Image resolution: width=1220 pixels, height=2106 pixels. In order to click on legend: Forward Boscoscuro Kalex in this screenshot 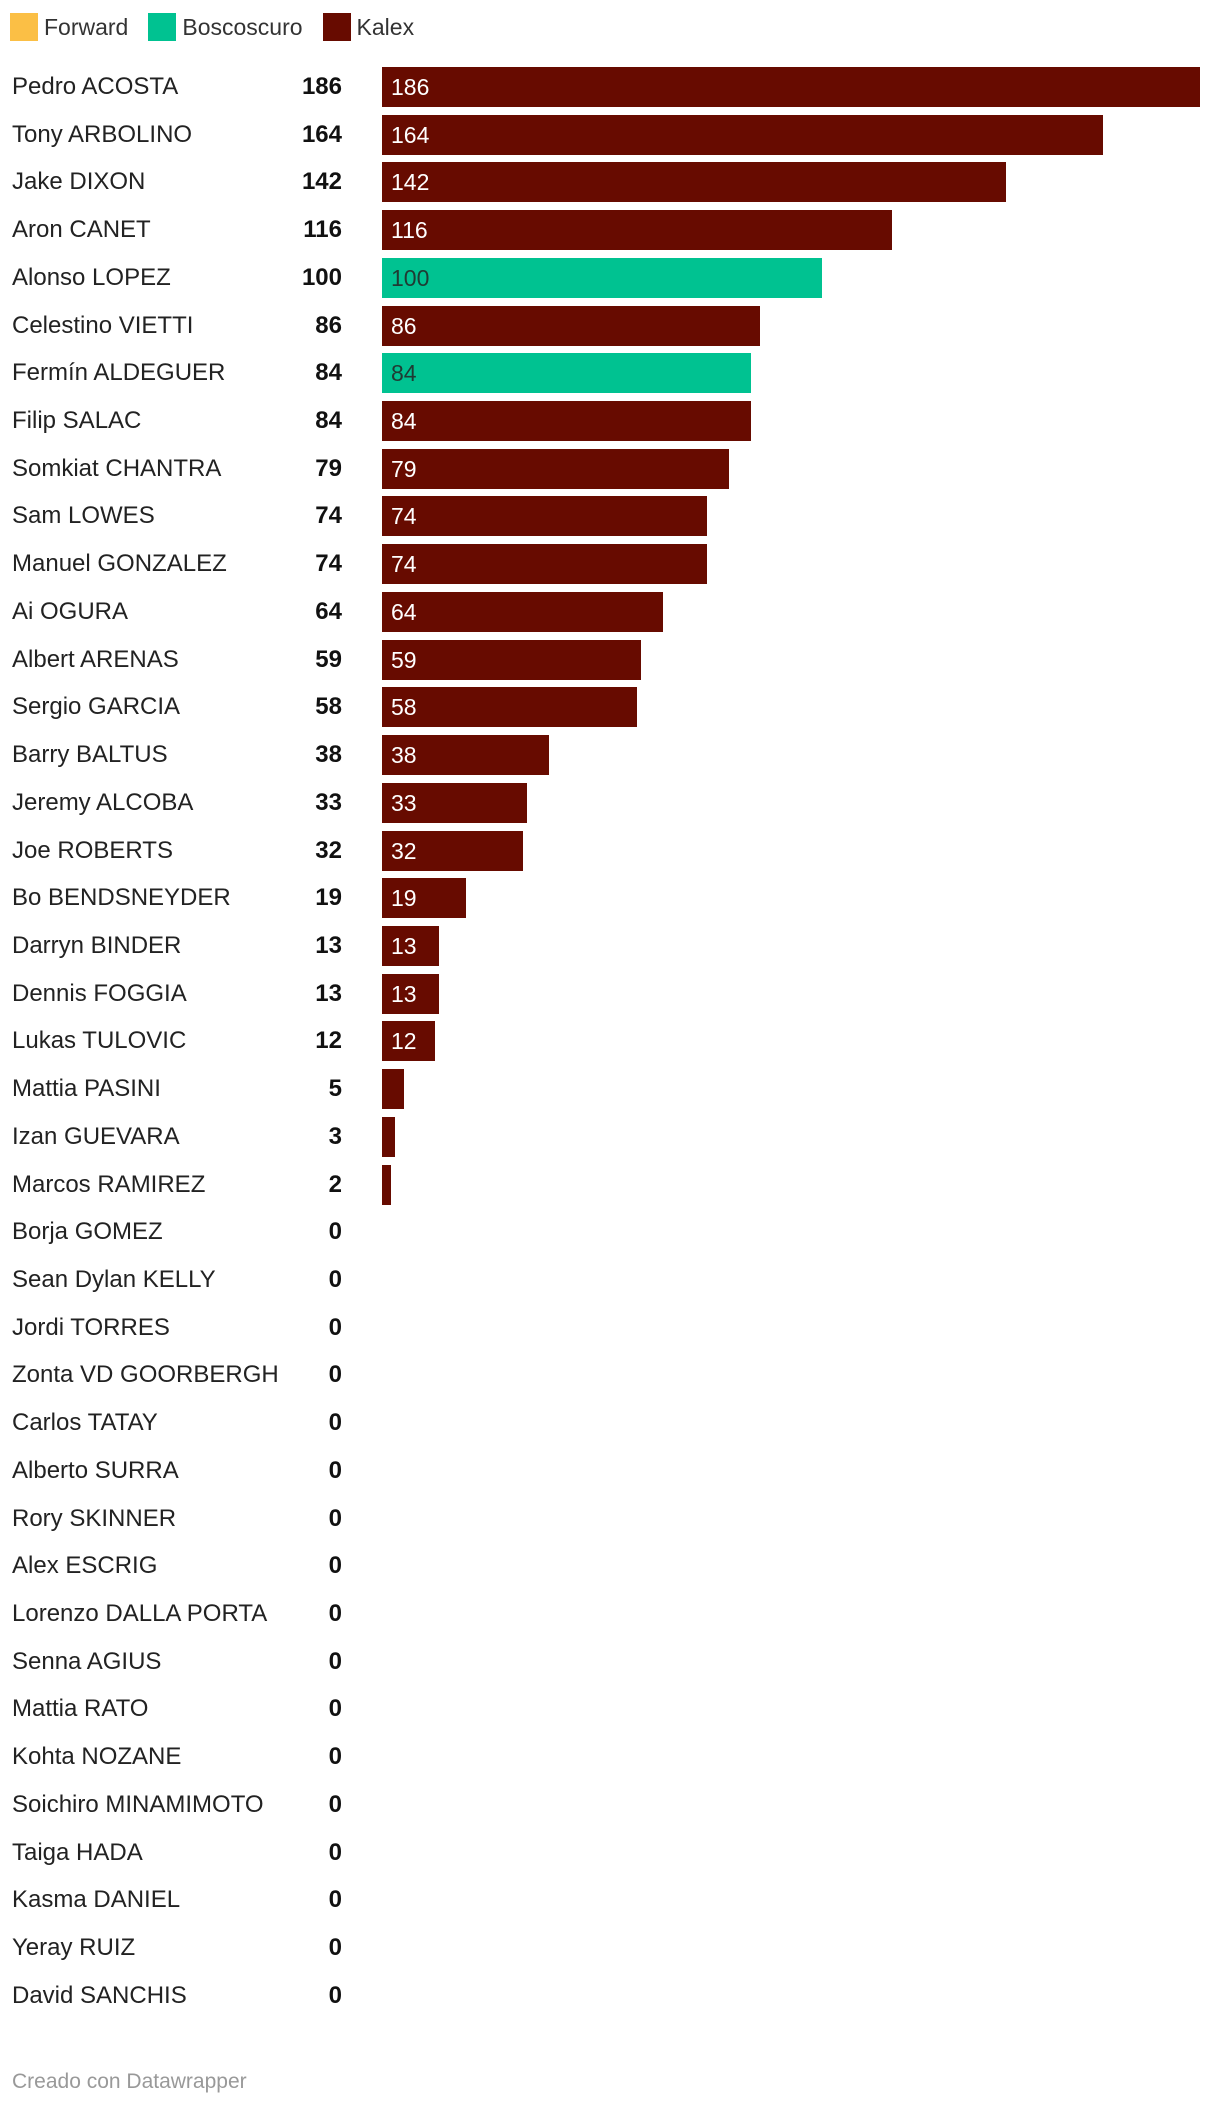, I will do `click(222, 27)`.